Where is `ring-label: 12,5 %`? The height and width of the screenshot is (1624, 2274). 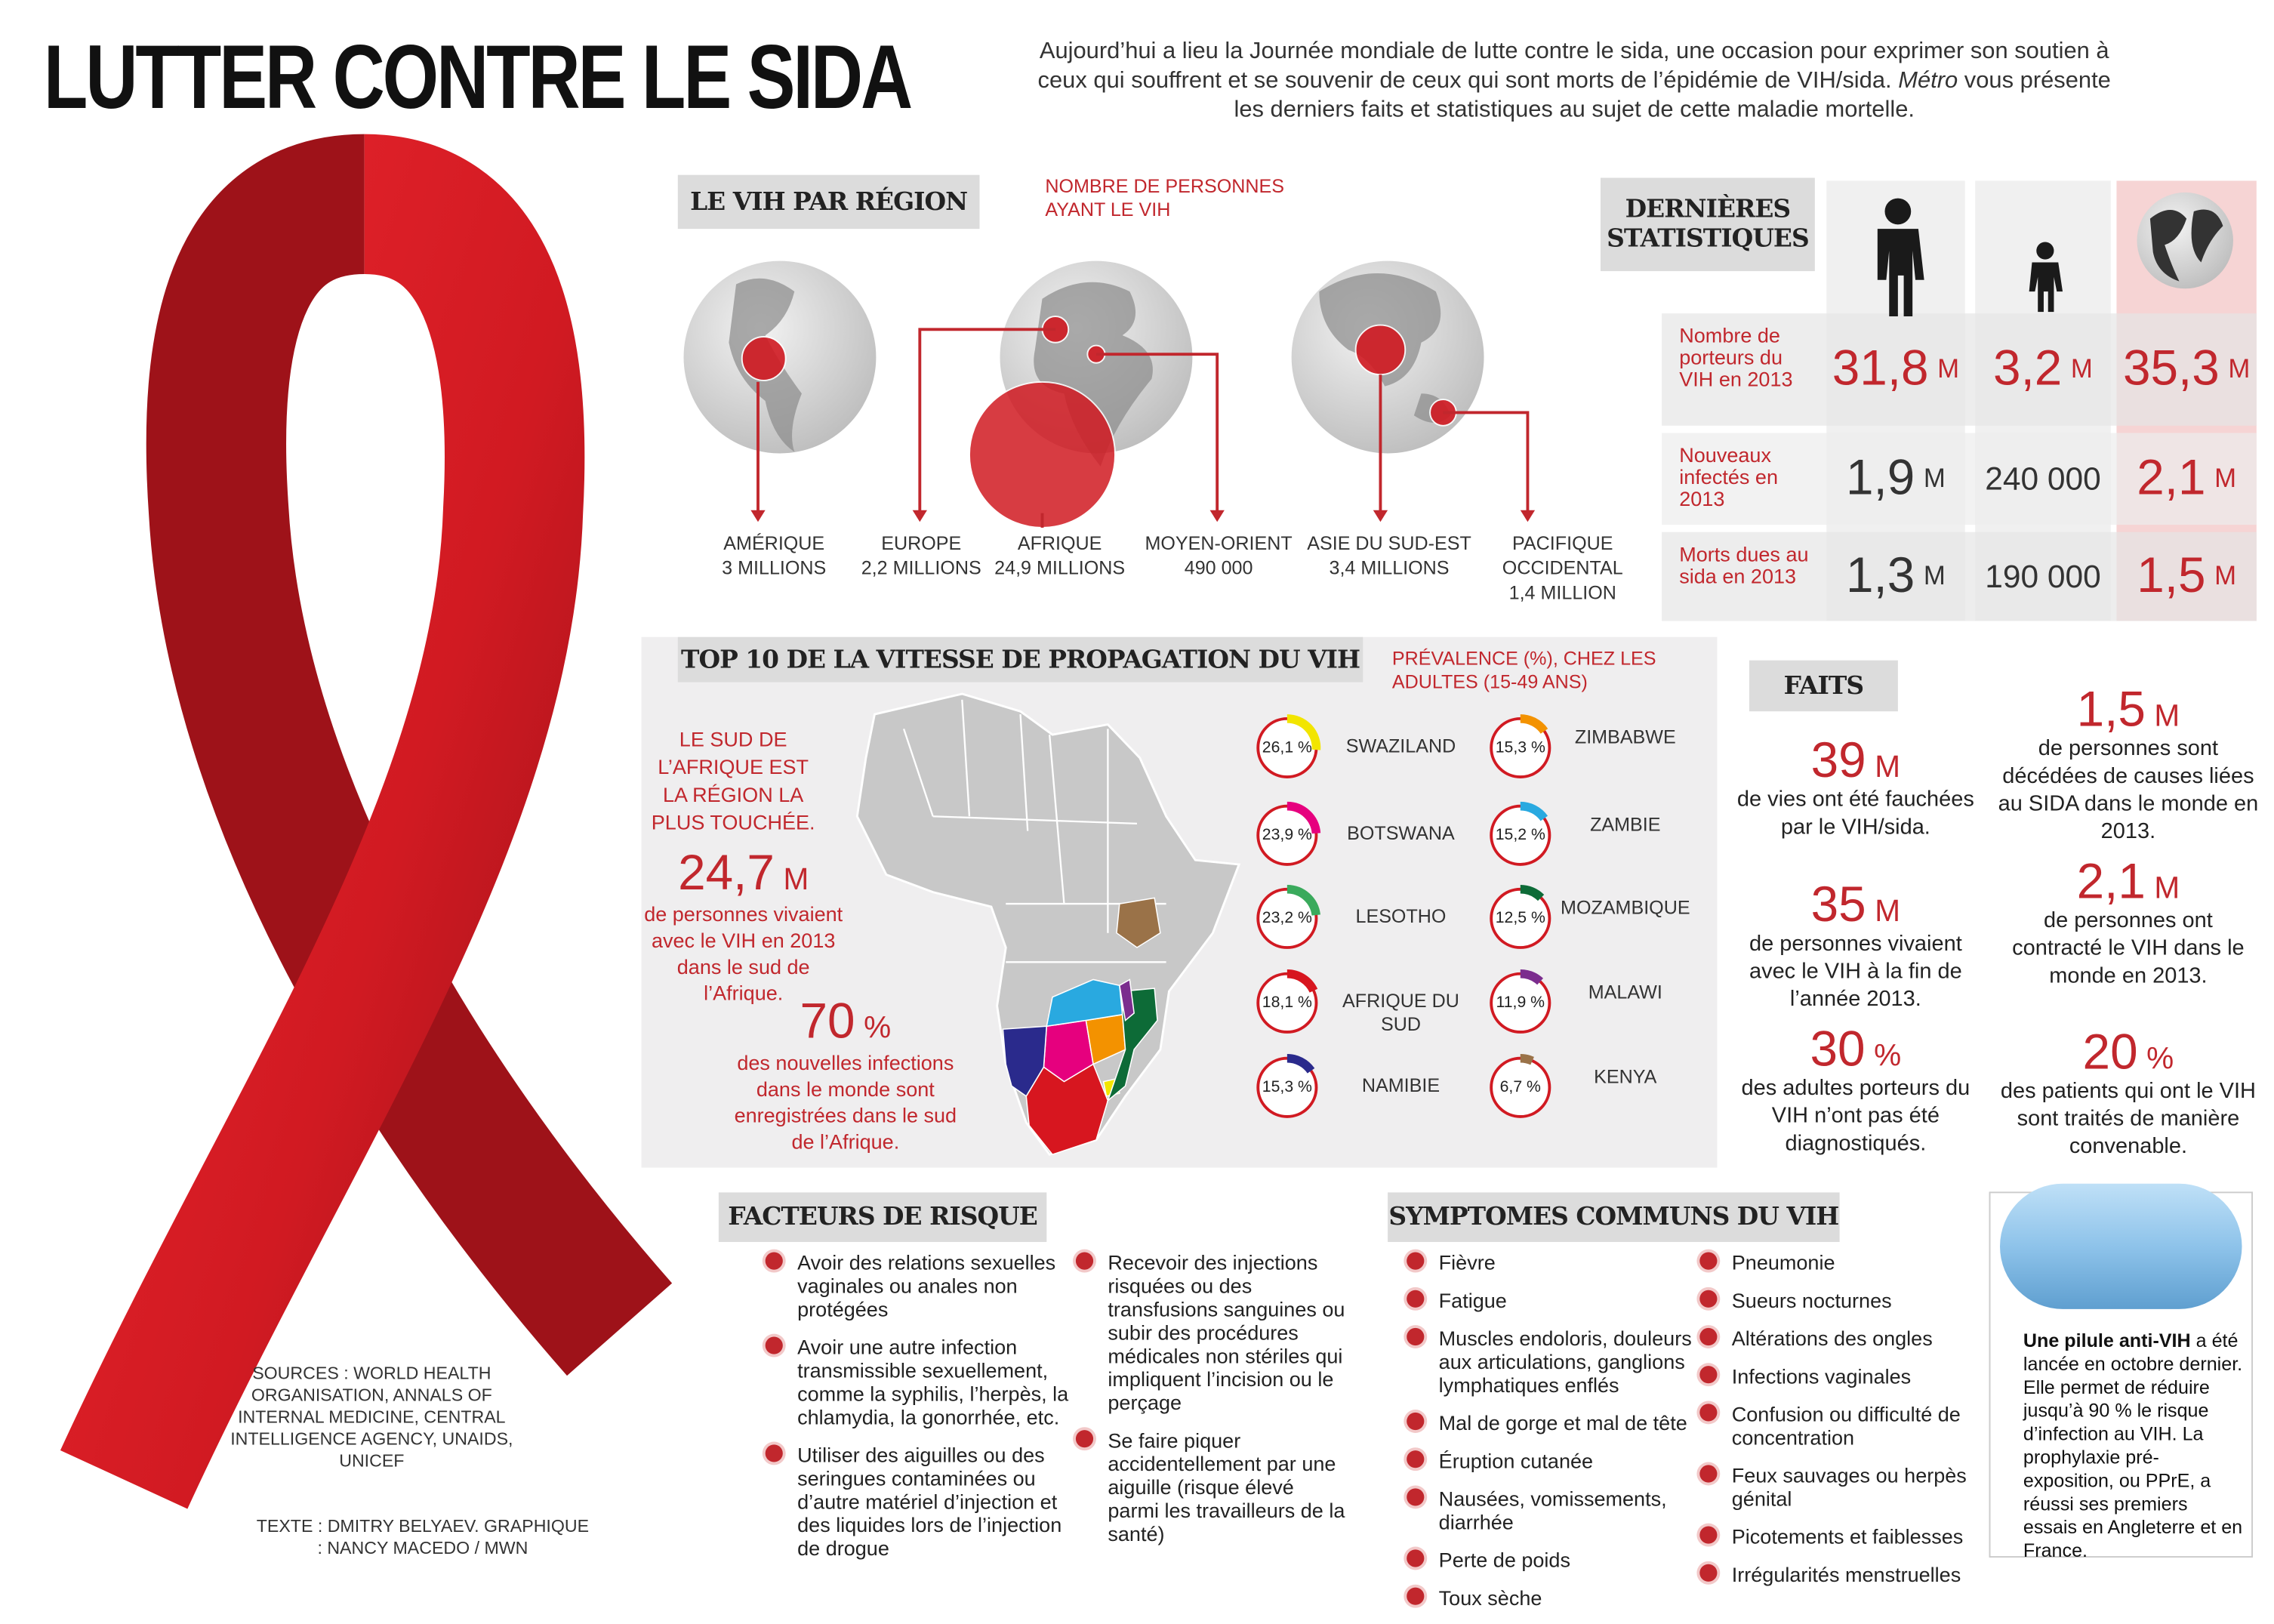
ring-label: 12,5 % is located at coordinates (1520, 918).